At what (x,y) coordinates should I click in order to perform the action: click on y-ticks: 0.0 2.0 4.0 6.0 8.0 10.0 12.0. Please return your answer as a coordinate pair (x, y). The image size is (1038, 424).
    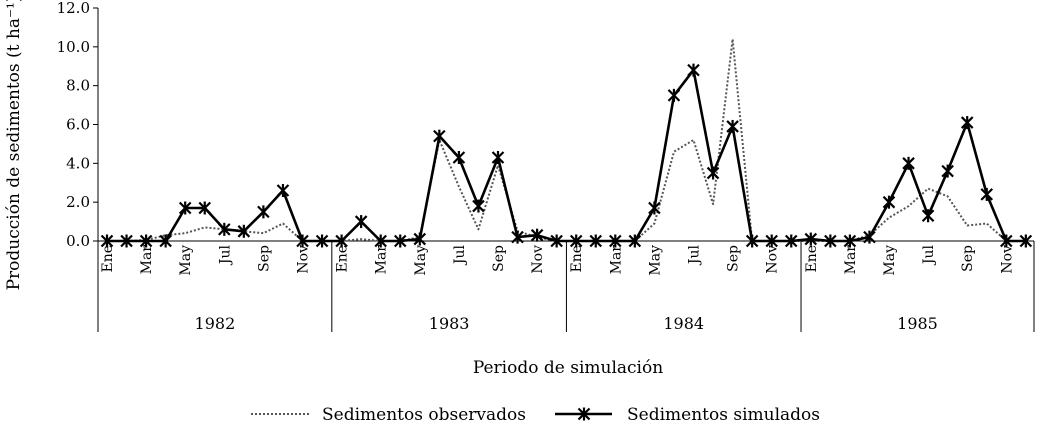
    Looking at the image, I should click on (77, 125).